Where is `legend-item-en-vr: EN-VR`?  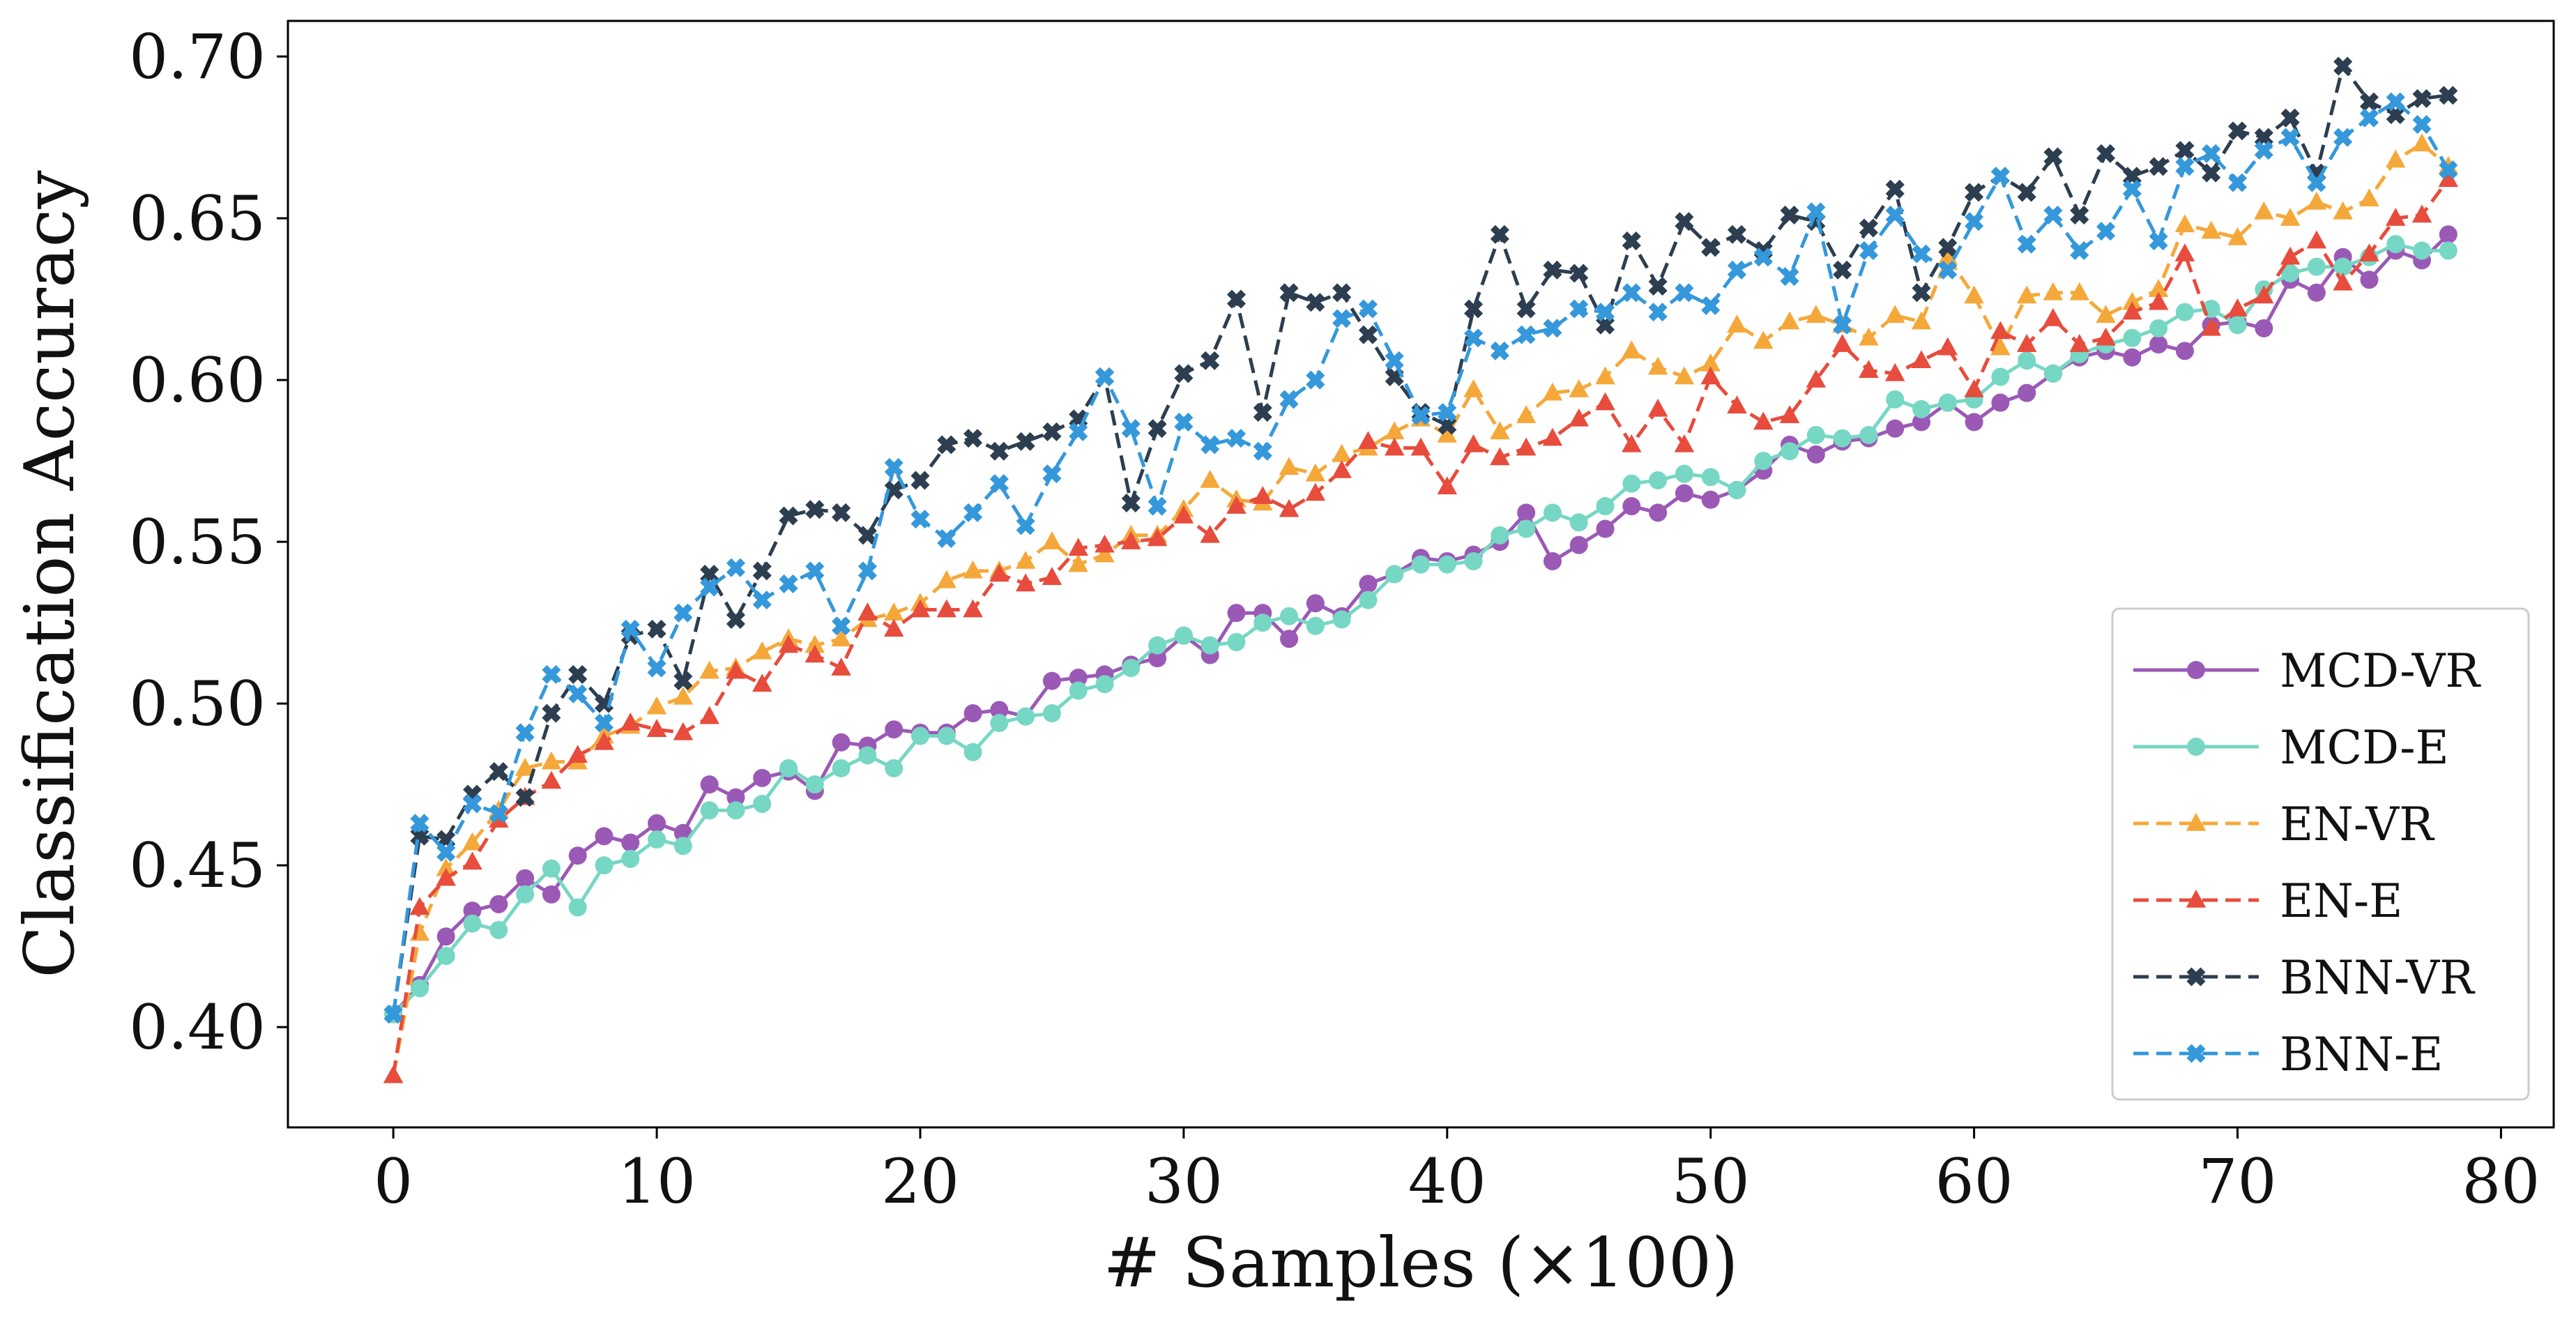
legend-item-en-vr: EN-VR is located at coordinates (2284, 824).